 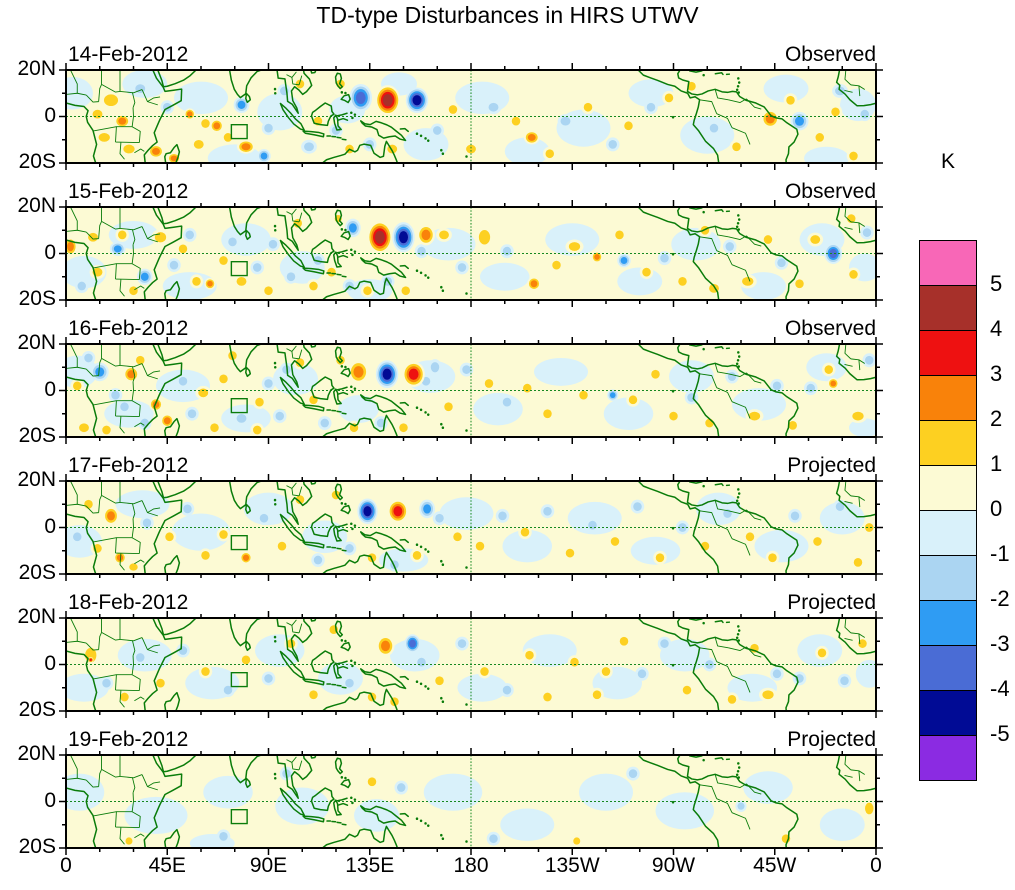 I want to click on study-region-box, so click(x=239, y=406).